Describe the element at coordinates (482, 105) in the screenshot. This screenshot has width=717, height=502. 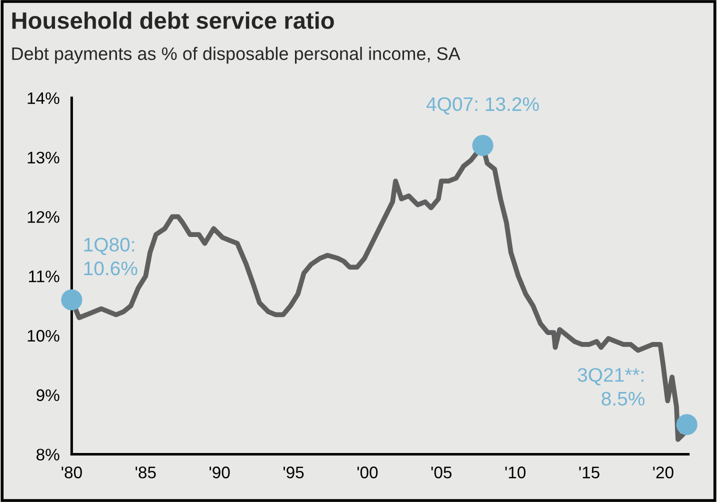
I see `annotation: 4Q07: 13.2%` at that location.